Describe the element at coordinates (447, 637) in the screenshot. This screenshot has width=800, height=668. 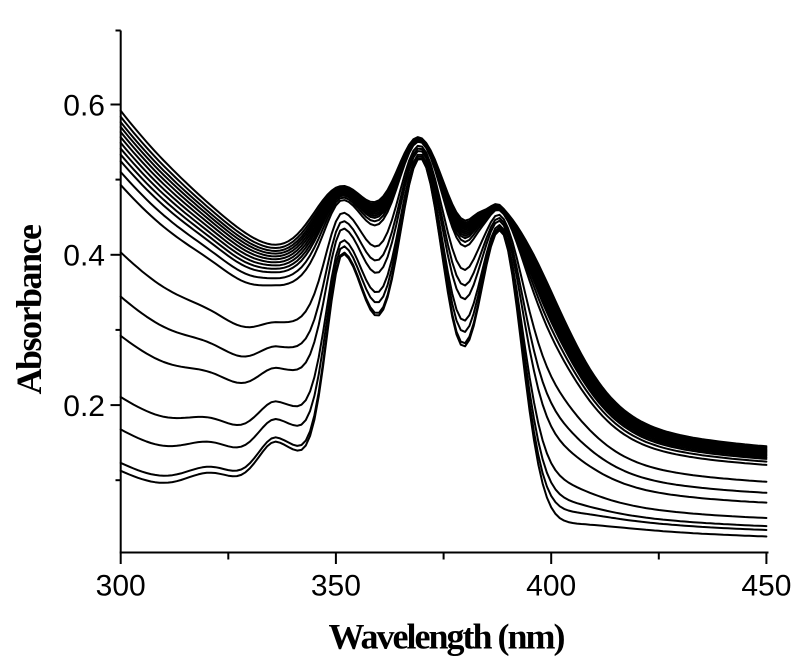
I see `svg-text: Wavelength (nm)` at that location.